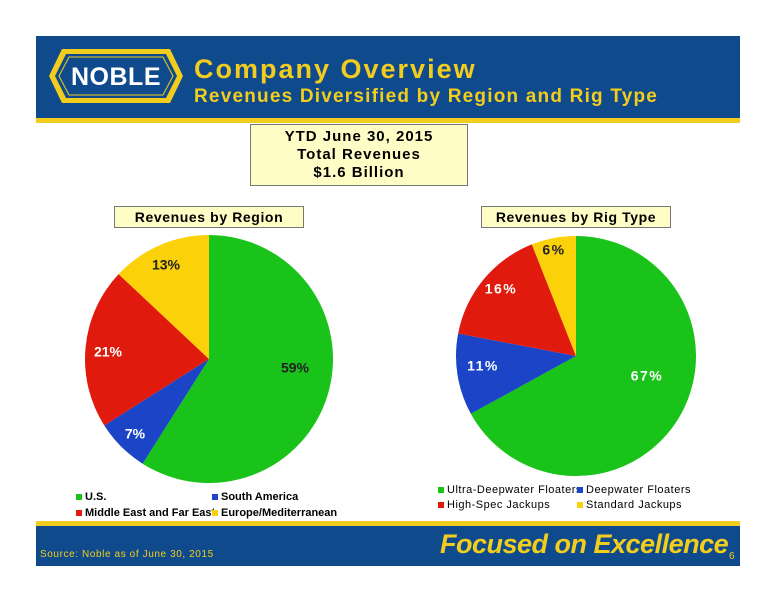 This screenshot has width=776, height=600. I want to click on legend-item-deepwater: Deepwater Floaters, so click(634, 490).